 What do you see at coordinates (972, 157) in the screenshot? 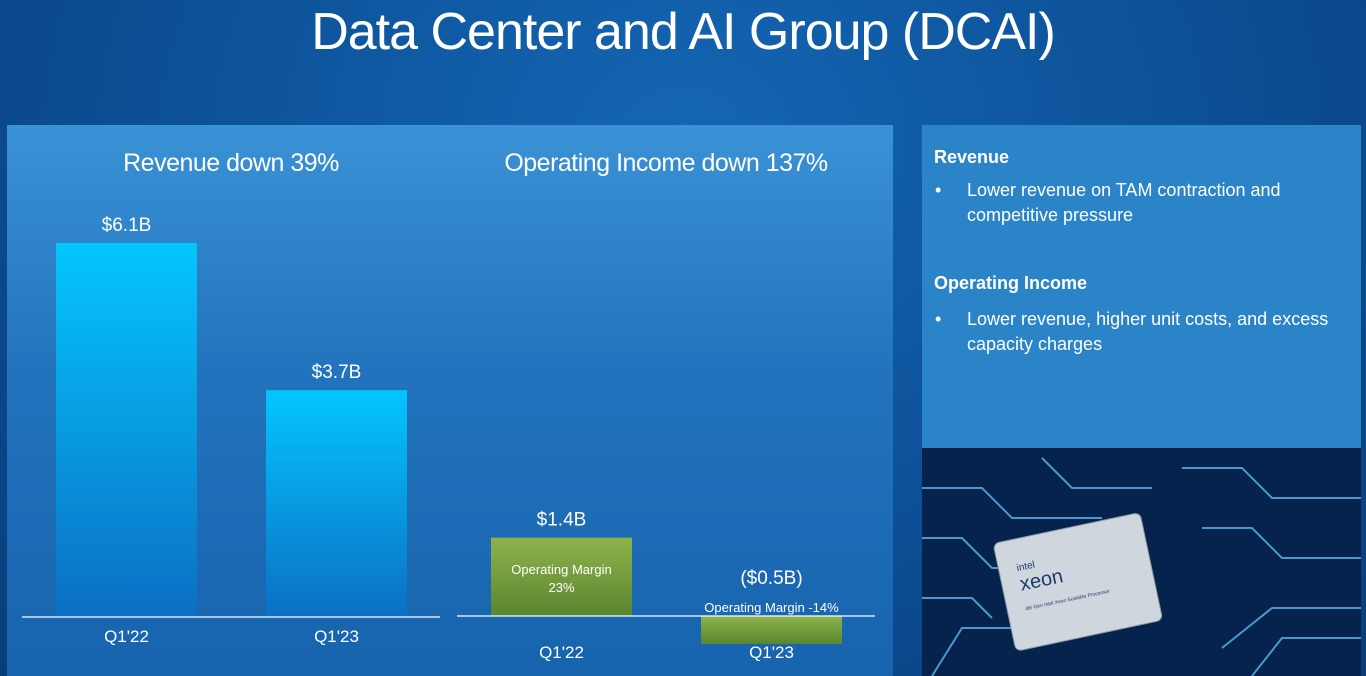
I see `sidebar-heading: Revenue` at bounding box center [972, 157].